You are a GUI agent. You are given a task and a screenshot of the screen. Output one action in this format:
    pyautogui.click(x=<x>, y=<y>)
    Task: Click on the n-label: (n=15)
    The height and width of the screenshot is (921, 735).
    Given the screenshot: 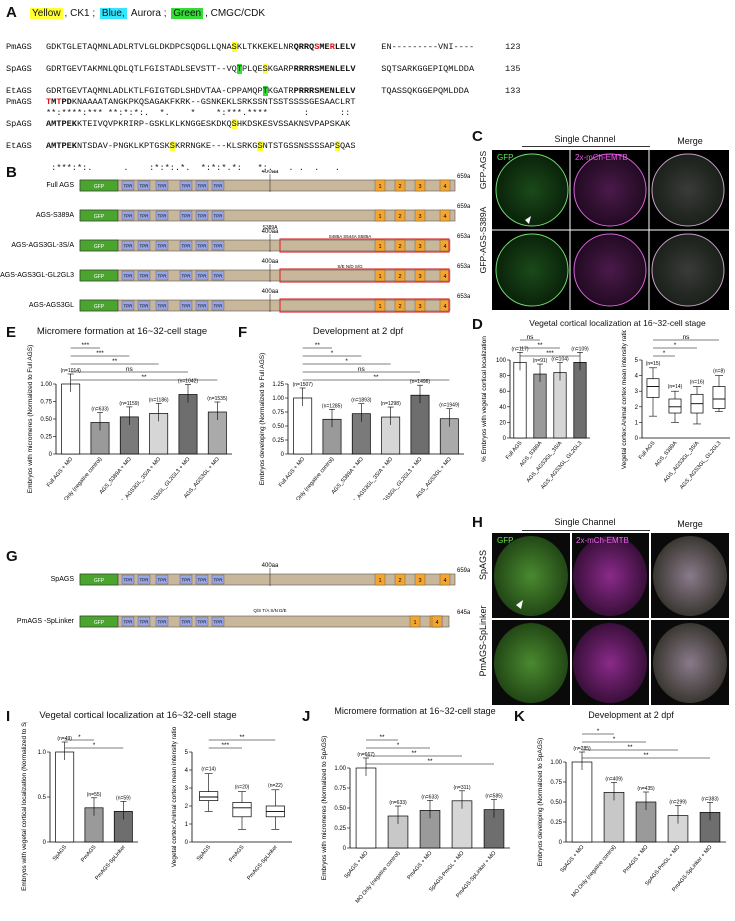 What is the action you would take?
    pyautogui.click(x=653, y=364)
    